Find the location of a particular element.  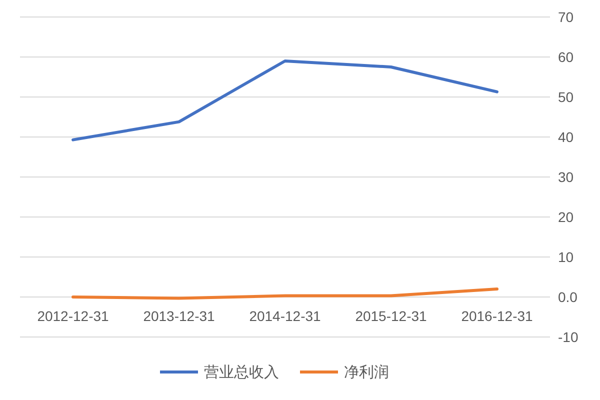

y-tick-label: 10 is located at coordinates (566, 257).